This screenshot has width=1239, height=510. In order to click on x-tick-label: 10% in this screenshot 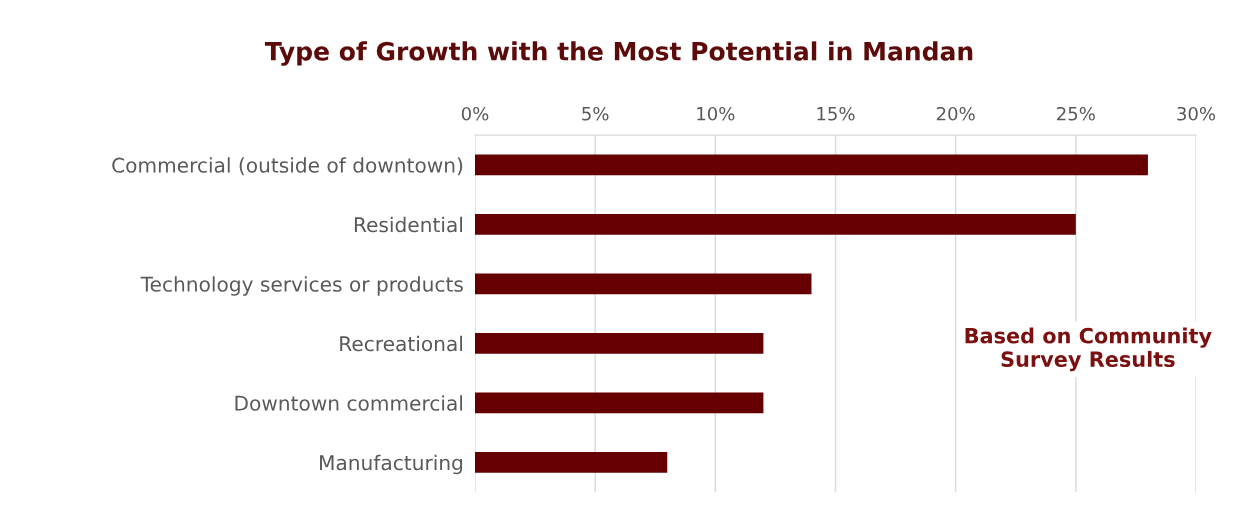, I will do `click(716, 113)`.